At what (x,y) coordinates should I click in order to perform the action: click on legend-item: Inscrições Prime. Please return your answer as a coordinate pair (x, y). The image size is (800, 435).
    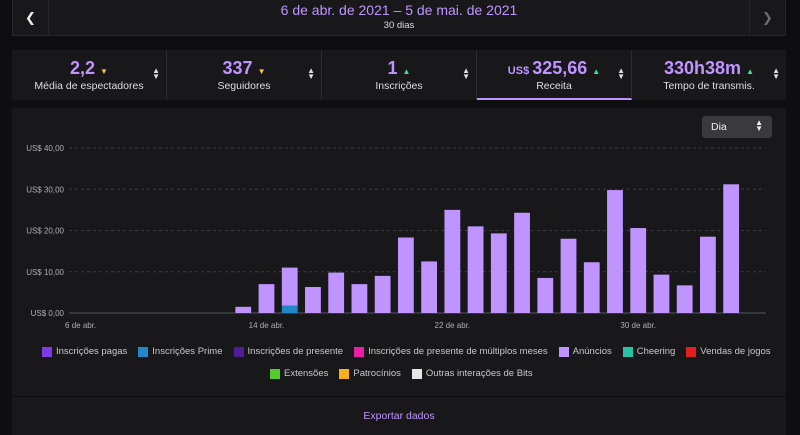
    Looking at the image, I should click on (180, 351).